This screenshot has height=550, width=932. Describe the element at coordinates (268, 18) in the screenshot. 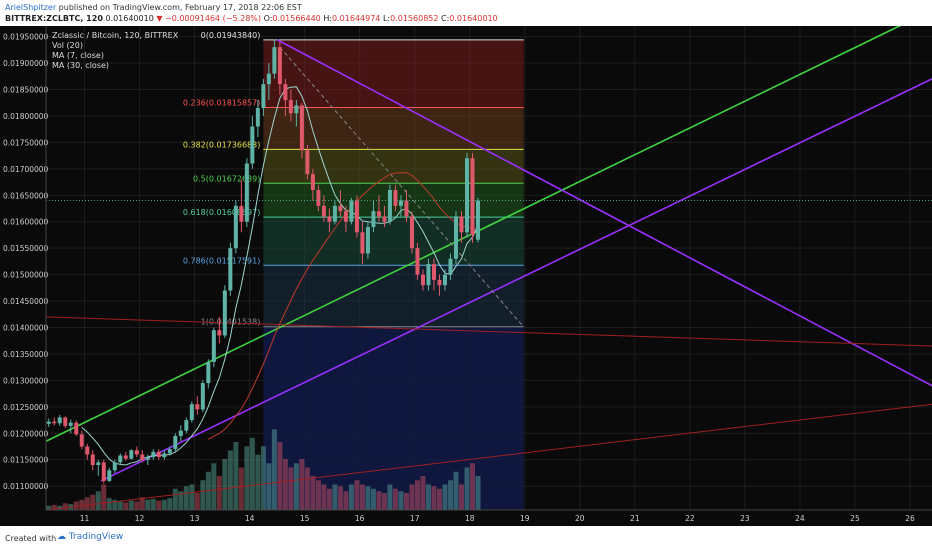

I see `open-label: O:` at that location.